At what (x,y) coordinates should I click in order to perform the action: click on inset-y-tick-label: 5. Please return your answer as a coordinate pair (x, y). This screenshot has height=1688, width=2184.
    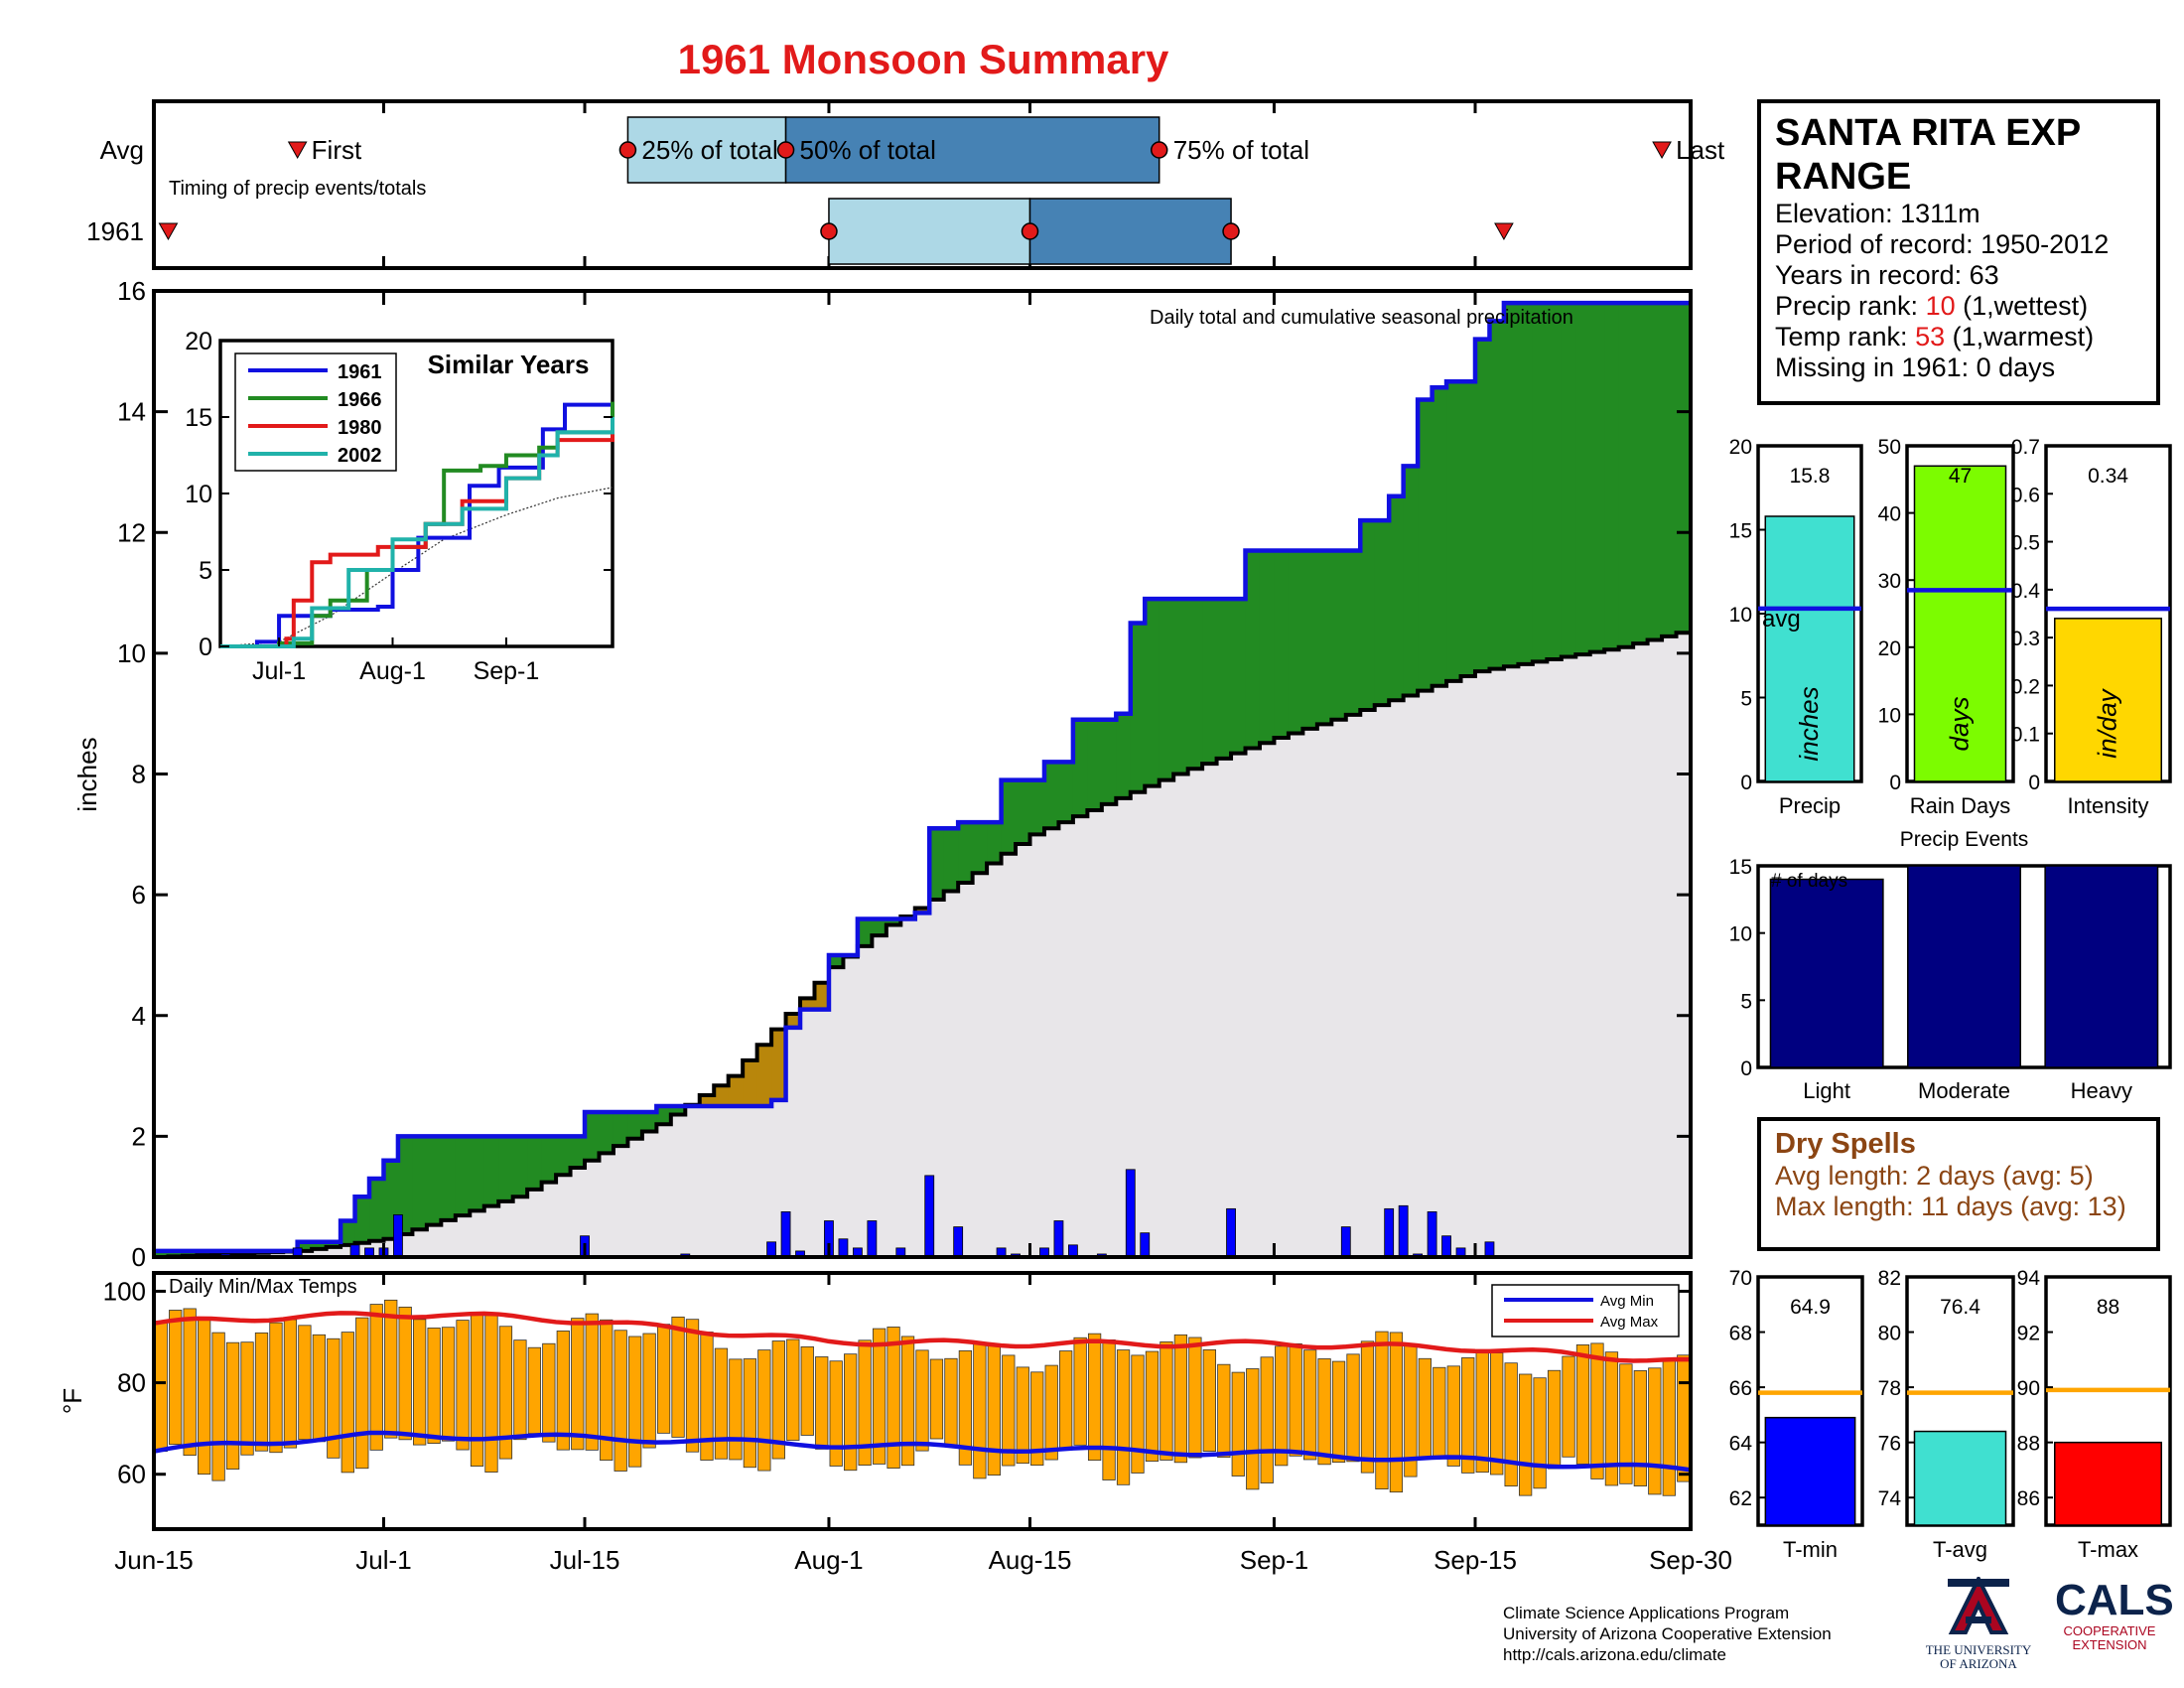
    Looking at the image, I should click on (205, 571).